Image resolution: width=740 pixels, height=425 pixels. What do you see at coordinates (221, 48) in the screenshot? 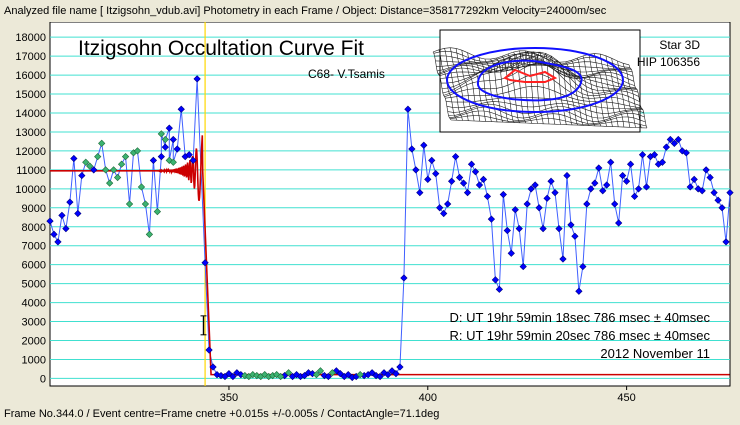
I see `chart-title: Itzigsohn Occultation Curve Fit` at bounding box center [221, 48].